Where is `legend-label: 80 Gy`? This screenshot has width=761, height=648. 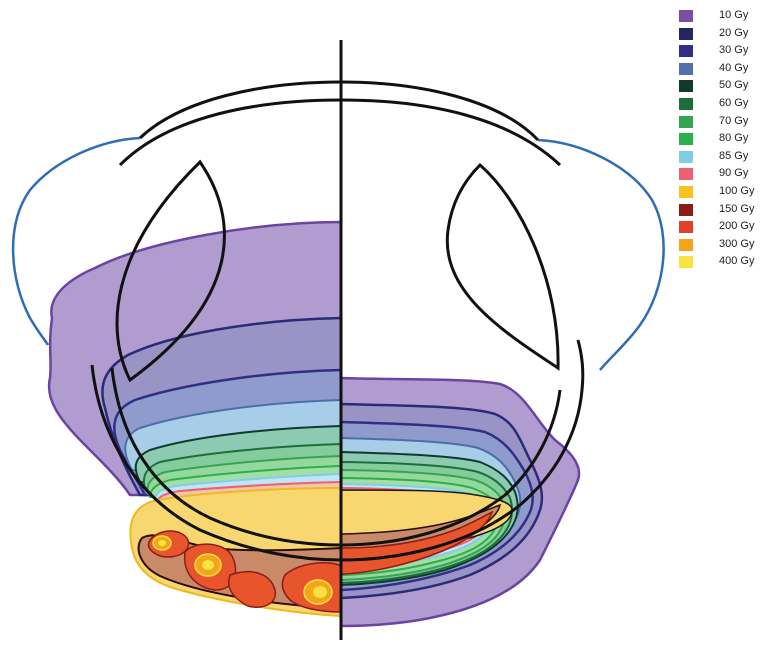
legend-label: 80 Gy is located at coordinates (734, 138).